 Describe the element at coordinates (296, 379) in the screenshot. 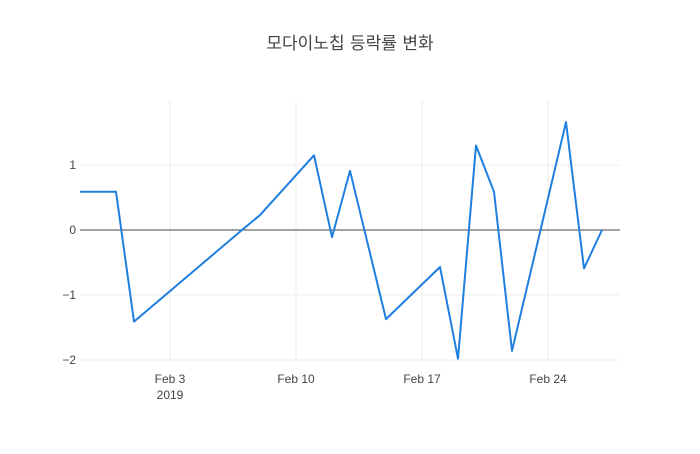

I see `x-tick-label: Feb 10` at that location.